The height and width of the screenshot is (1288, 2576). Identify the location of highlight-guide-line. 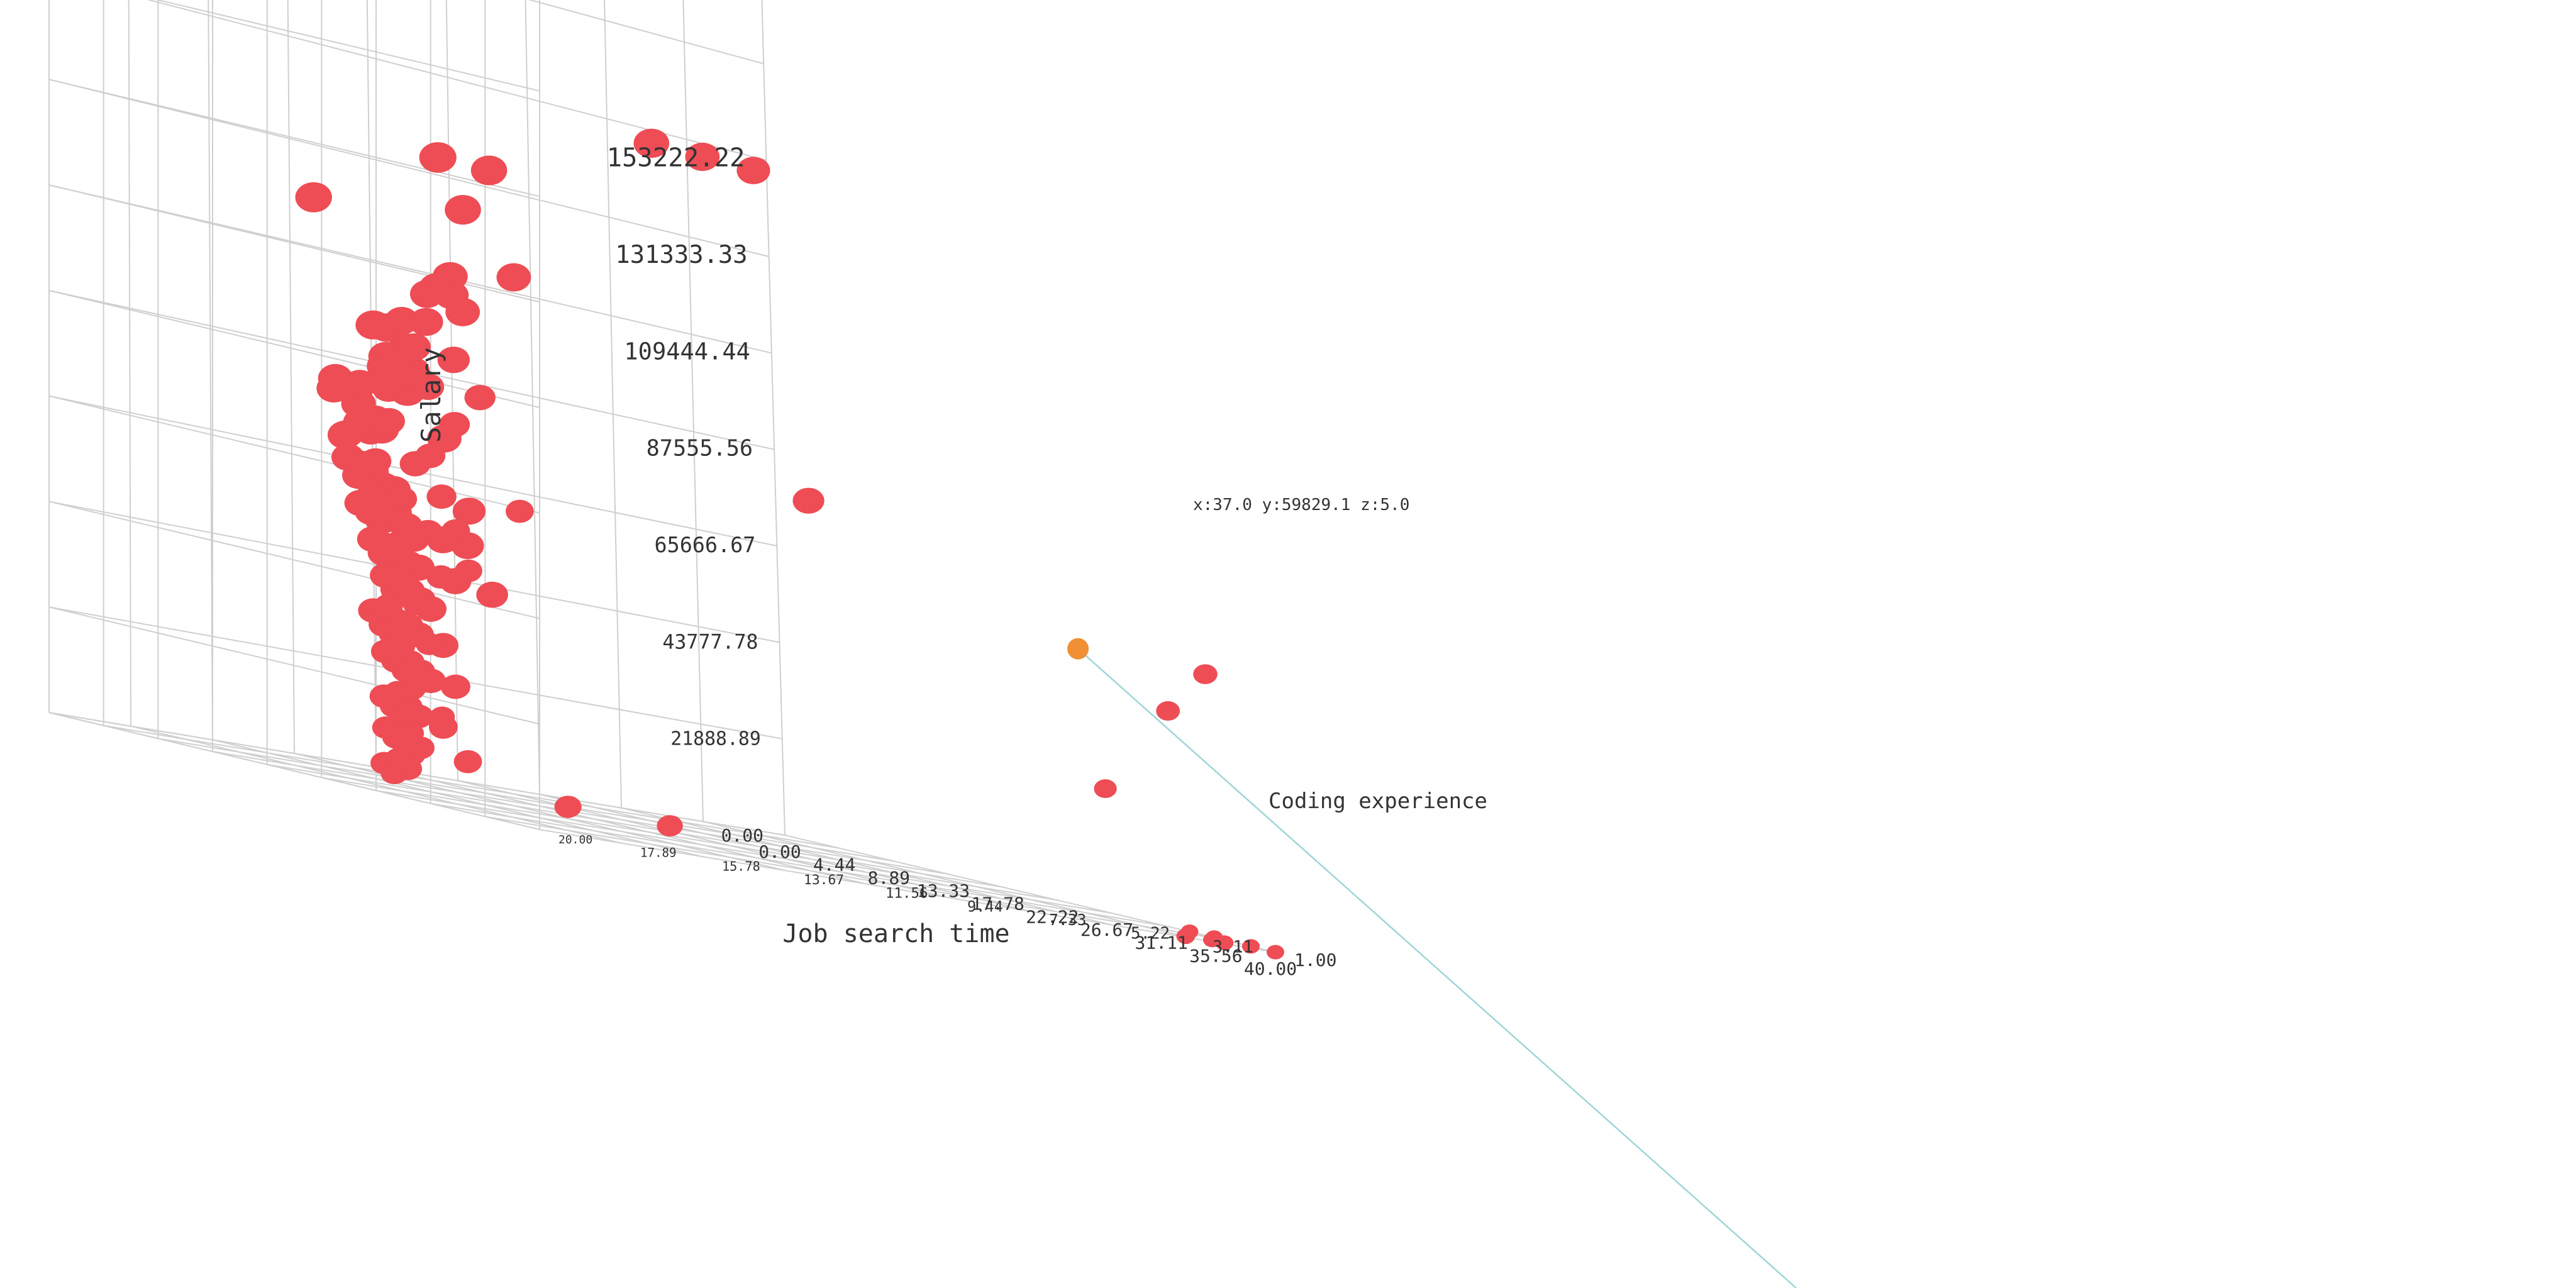
(1437, 968).